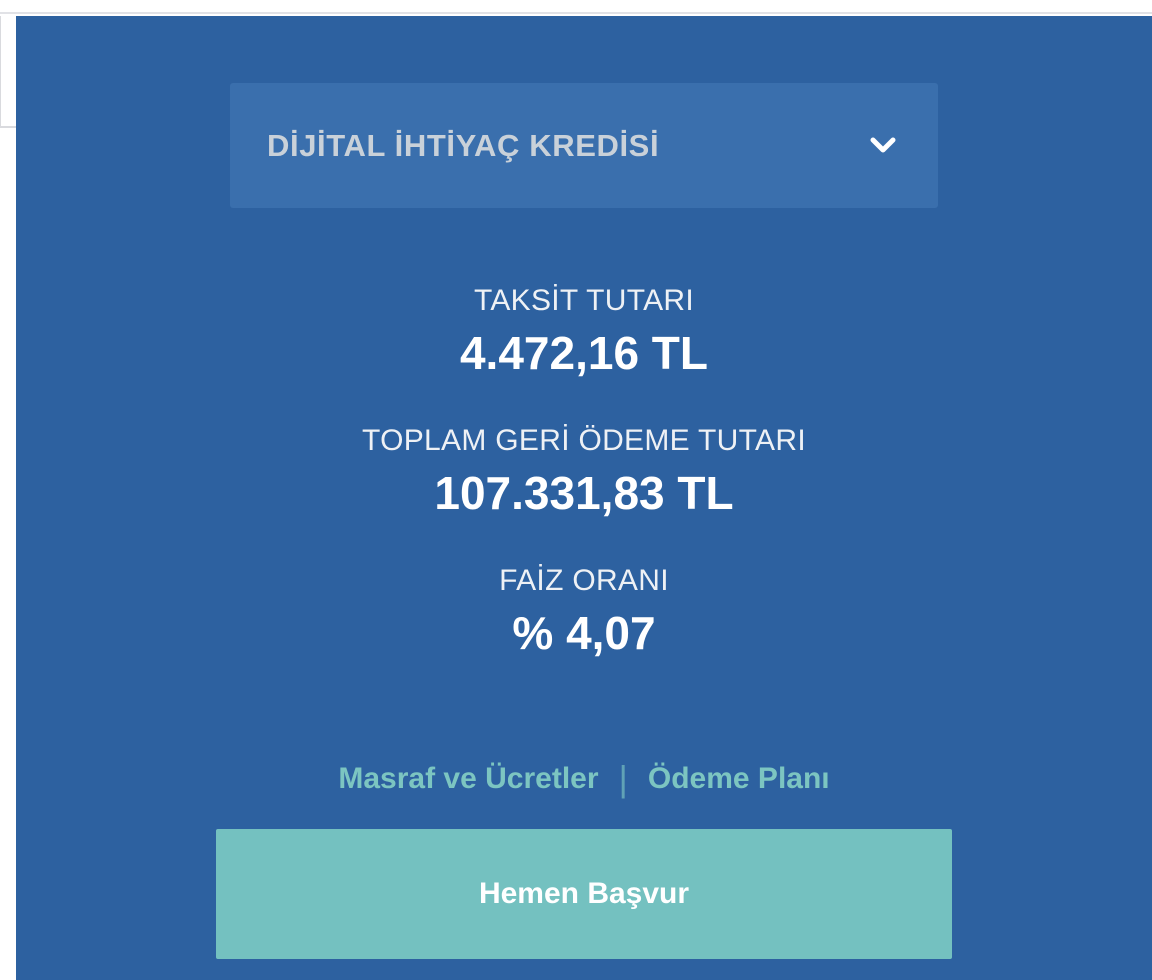 The width and height of the screenshot is (1152, 980). What do you see at coordinates (584, 894) in the screenshot?
I see `apply-now-button: Hemen Başvur` at bounding box center [584, 894].